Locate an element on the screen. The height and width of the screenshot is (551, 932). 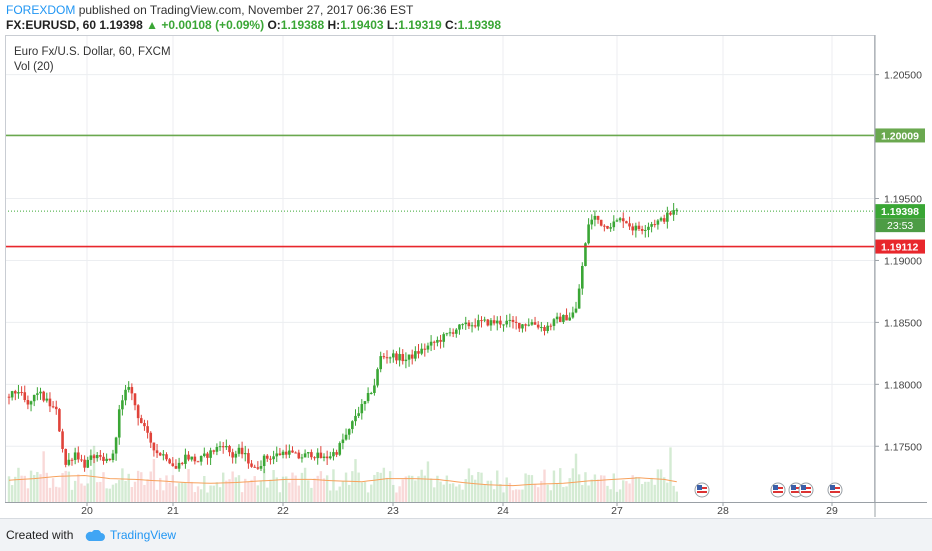
up-arrow-icon: ▲ is located at coordinates (152, 25).